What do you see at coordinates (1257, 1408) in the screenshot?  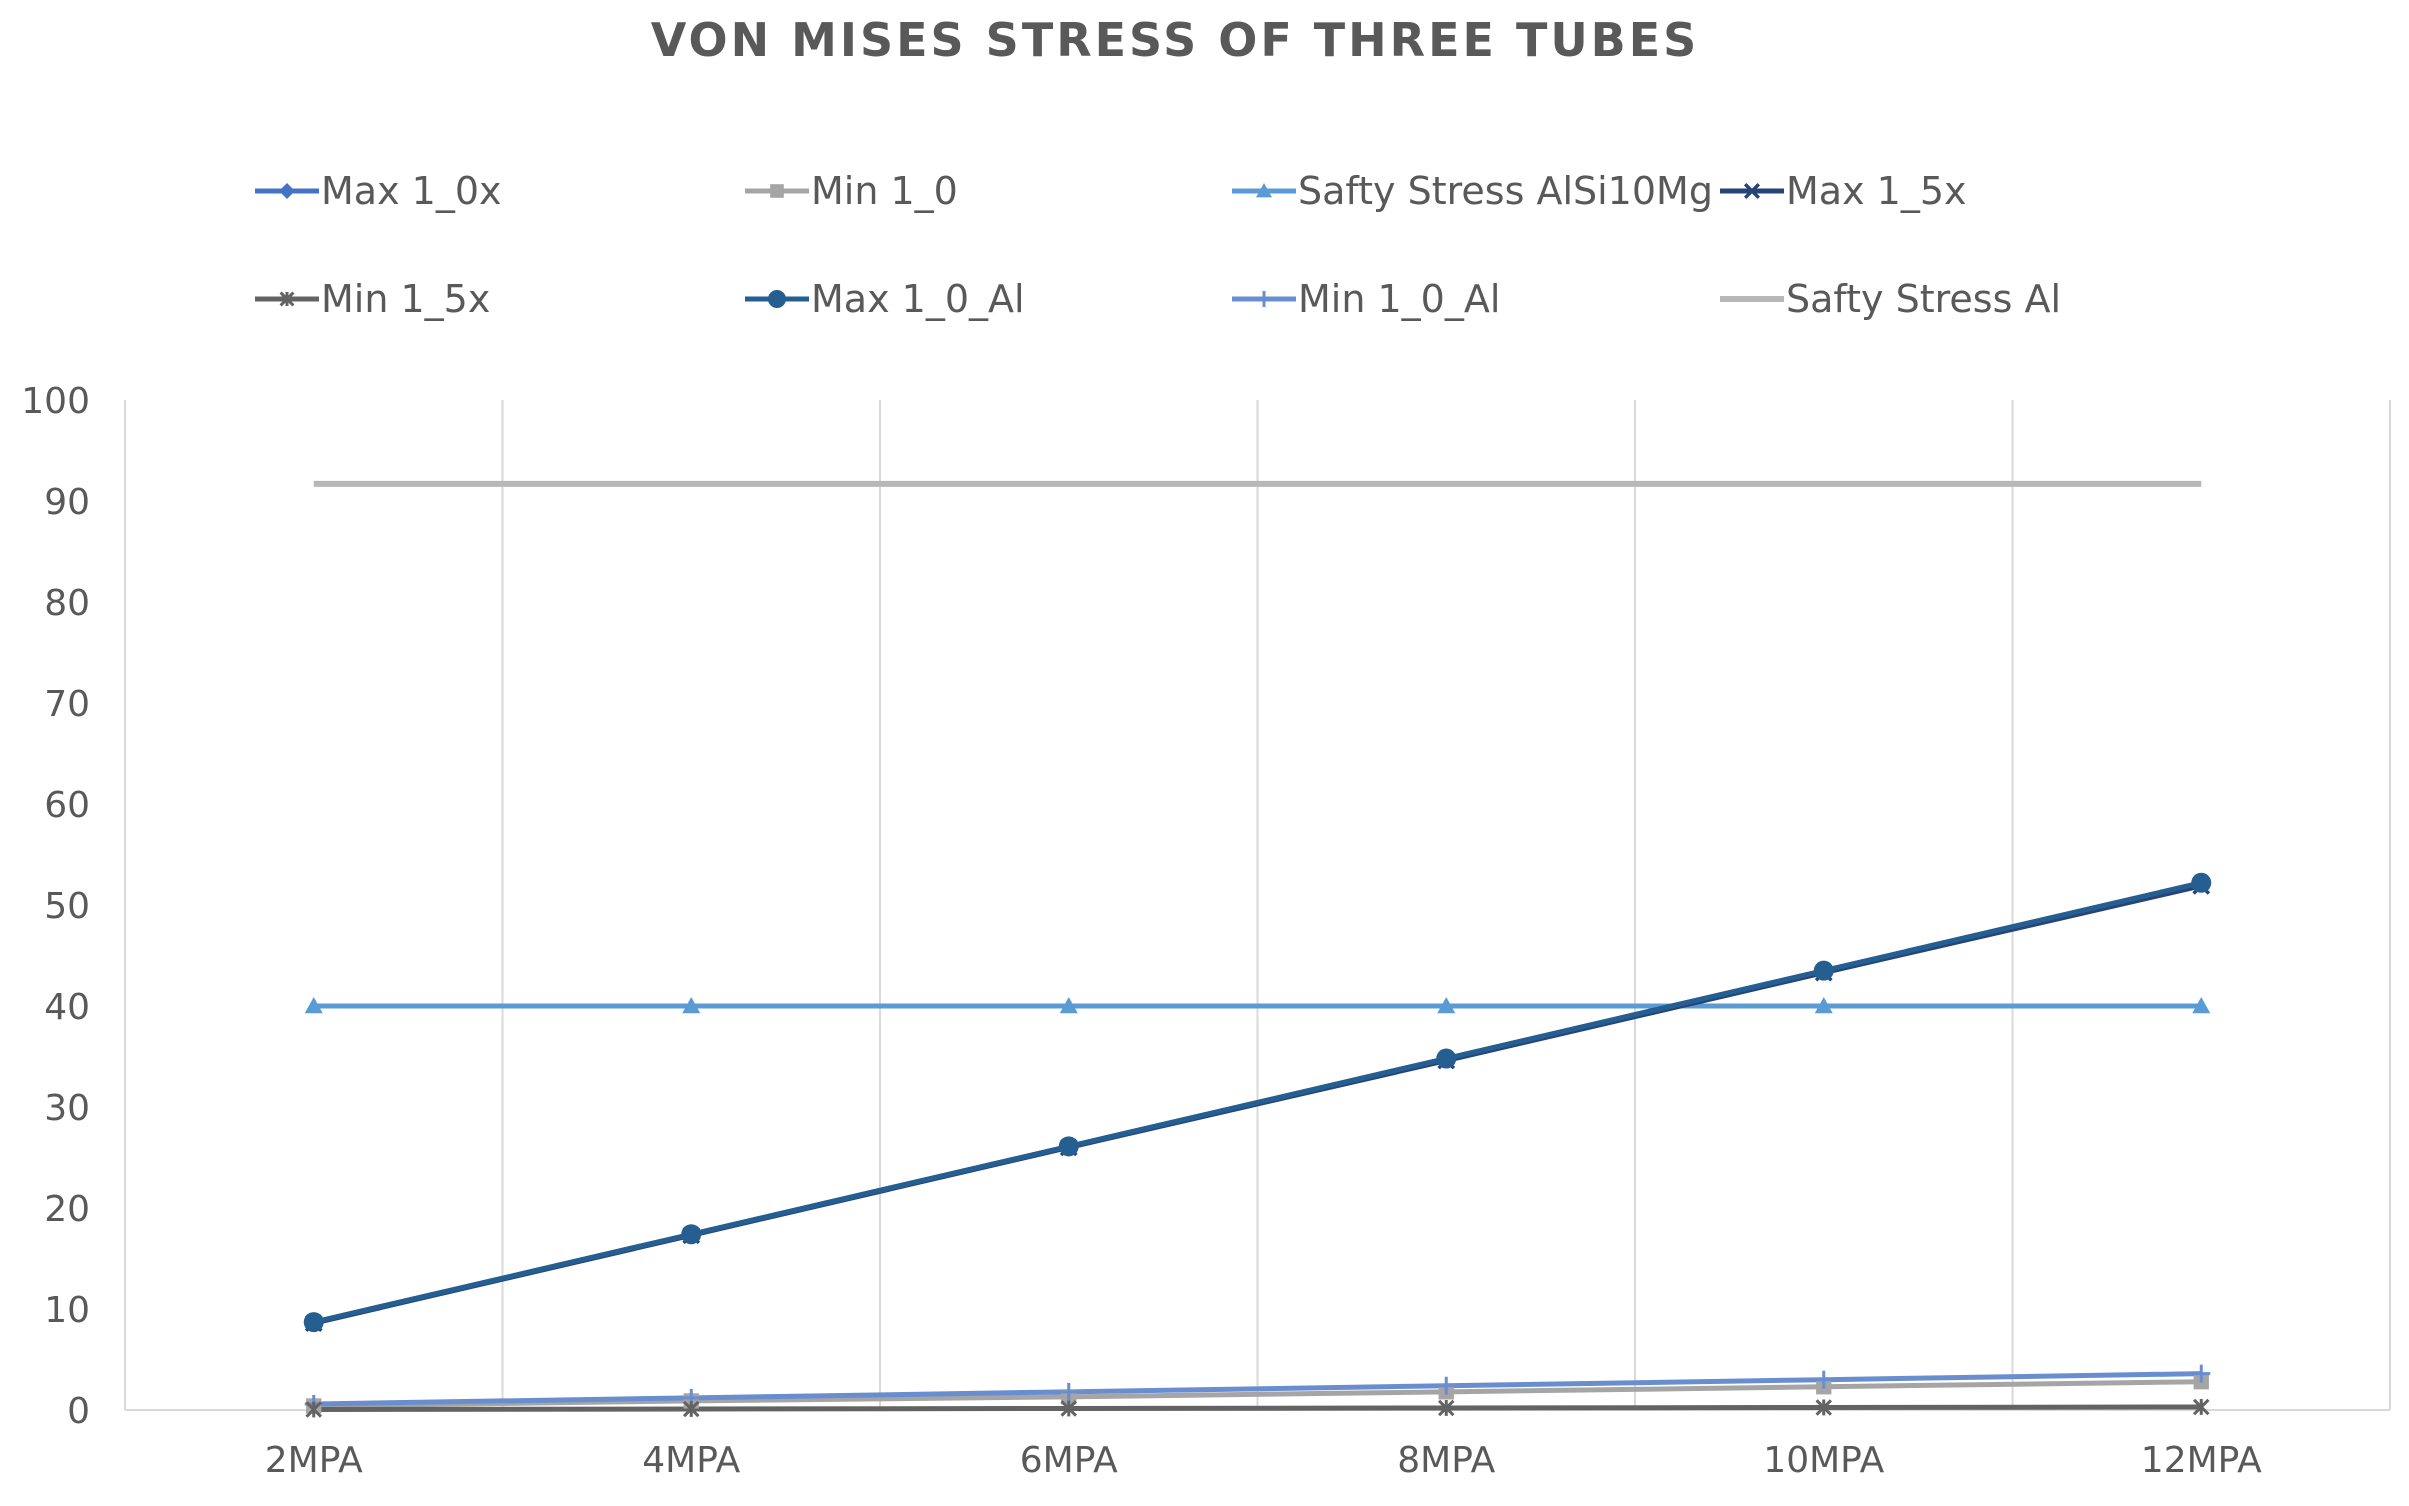 I see `series-line-min-1-5x` at bounding box center [1257, 1408].